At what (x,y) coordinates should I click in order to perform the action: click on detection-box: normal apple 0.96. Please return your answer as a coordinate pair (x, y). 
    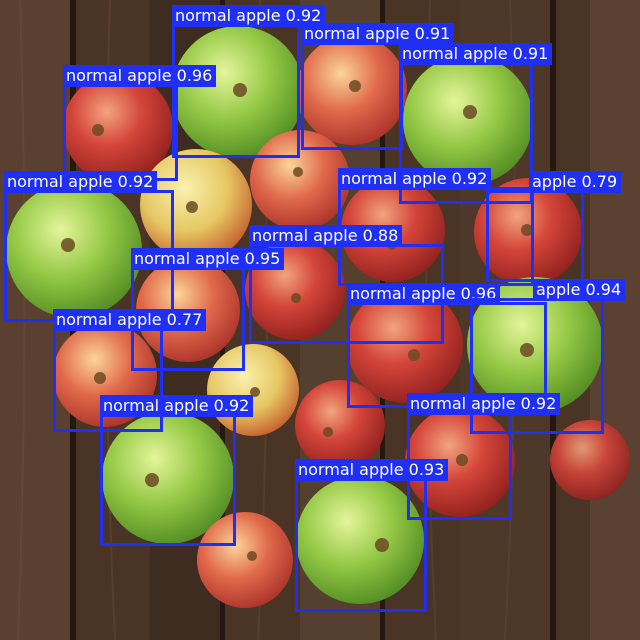
    Looking at the image, I should click on (140, 123).